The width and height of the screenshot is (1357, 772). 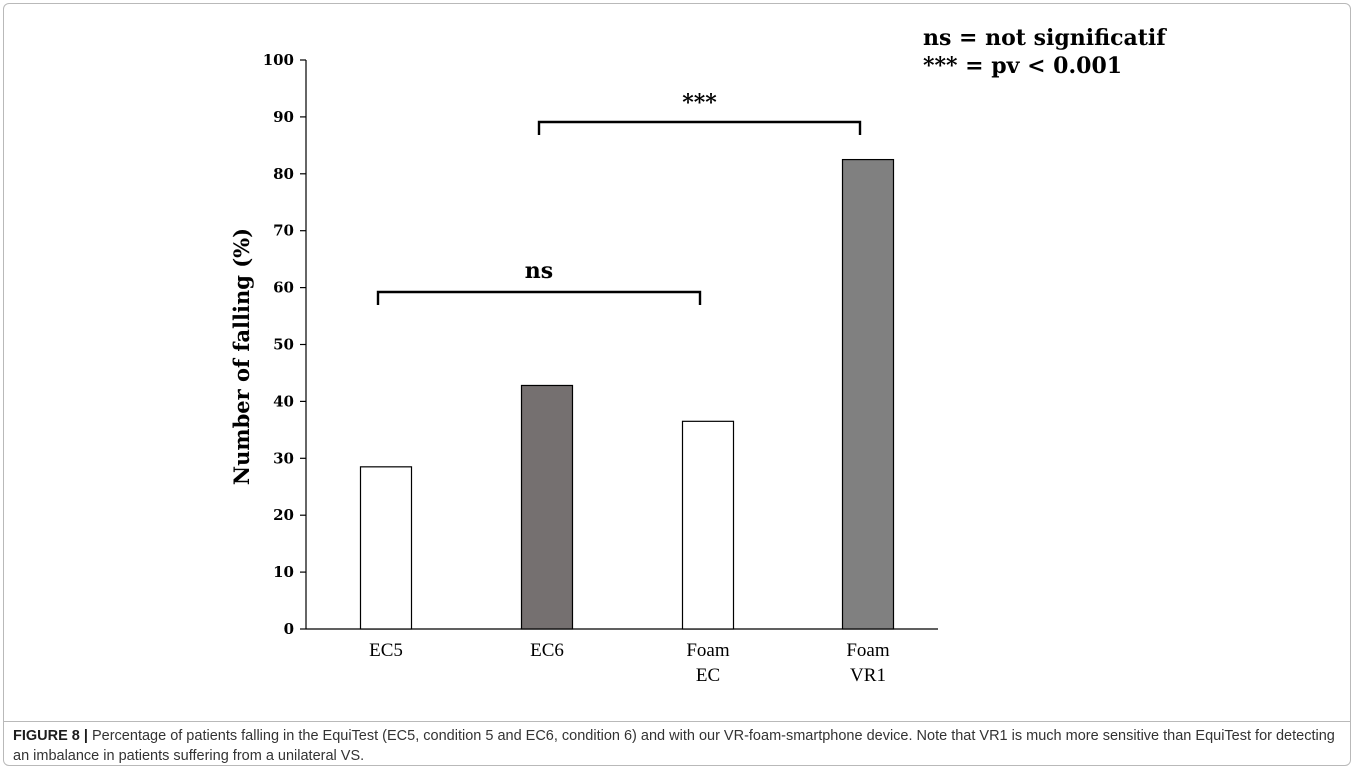 What do you see at coordinates (386, 650) in the screenshot?
I see `x-tick-label: EC5` at bounding box center [386, 650].